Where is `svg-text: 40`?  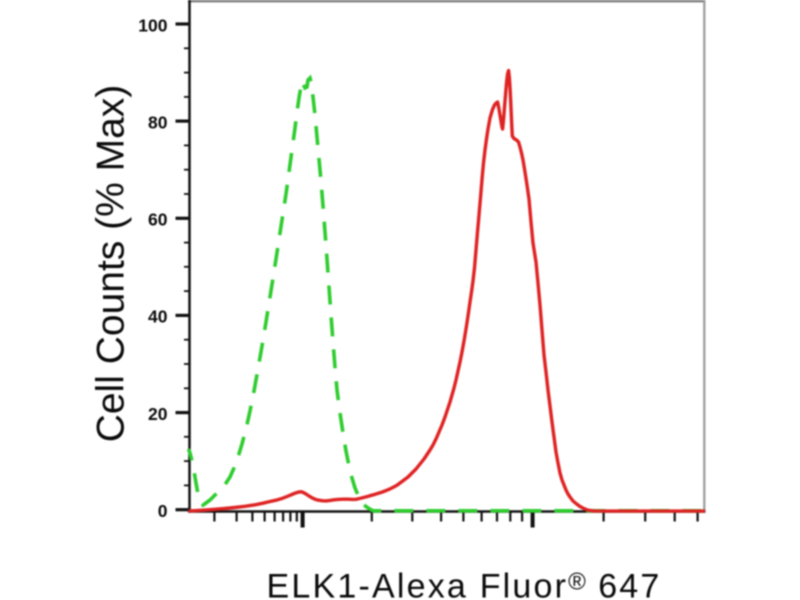
svg-text: 40 is located at coordinates (158, 317).